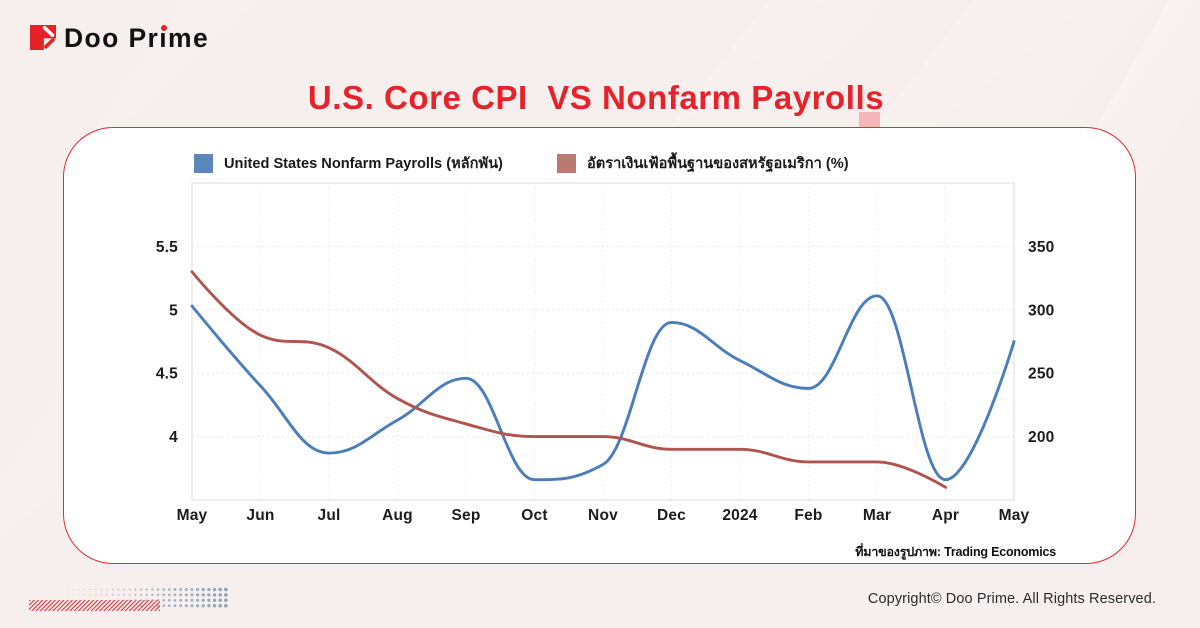  Describe the element at coordinates (173, 437) in the screenshot. I see `left-axis-tick: 4` at that location.